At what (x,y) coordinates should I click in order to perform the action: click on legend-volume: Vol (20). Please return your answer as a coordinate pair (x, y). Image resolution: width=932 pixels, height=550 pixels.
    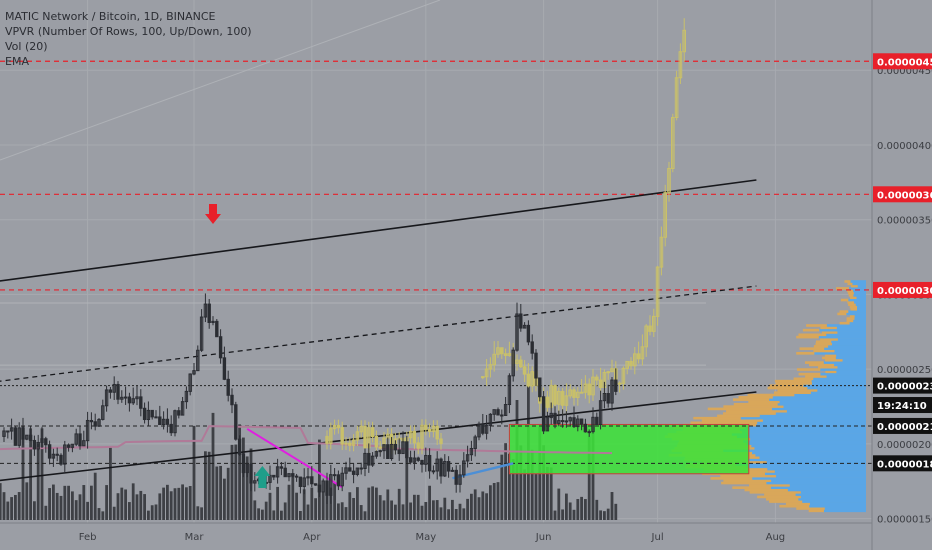
    Looking at the image, I should click on (26, 46).